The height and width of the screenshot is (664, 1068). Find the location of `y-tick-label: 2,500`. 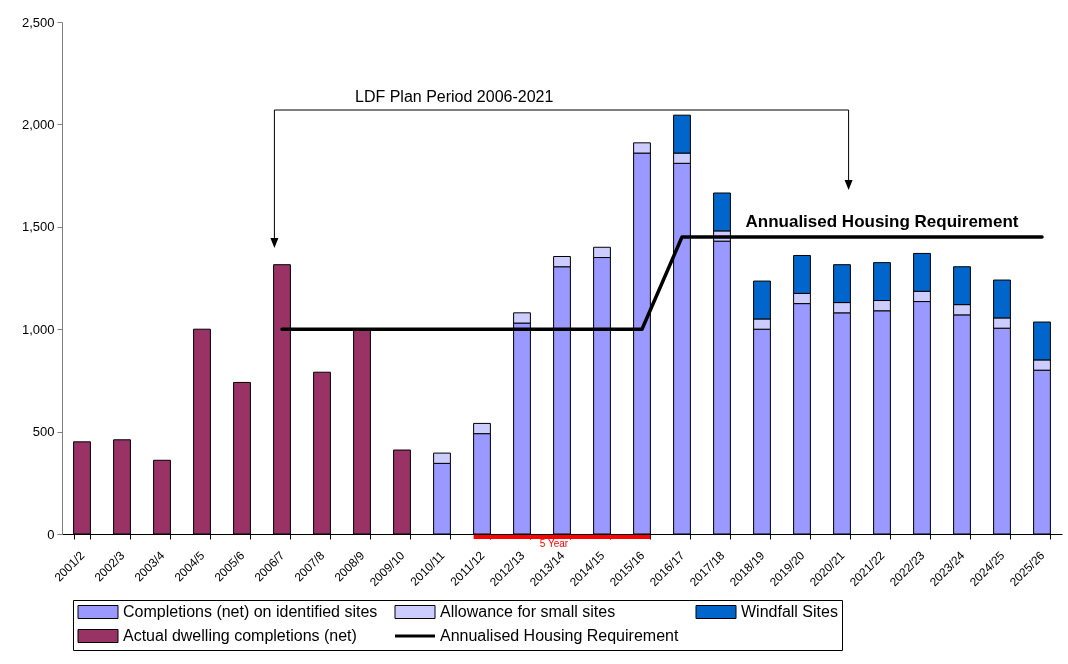

y-tick-label: 2,500 is located at coordinates (38, 22).